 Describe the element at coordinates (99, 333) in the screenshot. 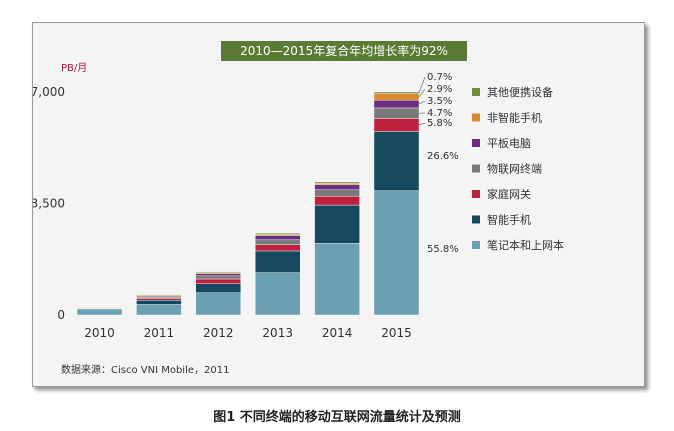

I see `x-tick-label: 2010` at that location.